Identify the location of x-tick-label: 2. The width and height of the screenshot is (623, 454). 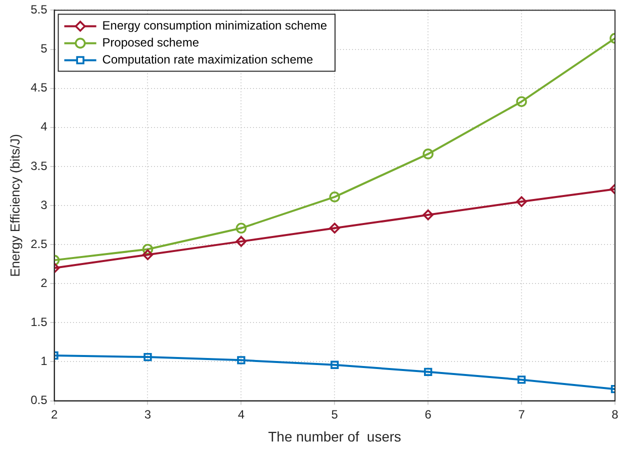
(54, 414).